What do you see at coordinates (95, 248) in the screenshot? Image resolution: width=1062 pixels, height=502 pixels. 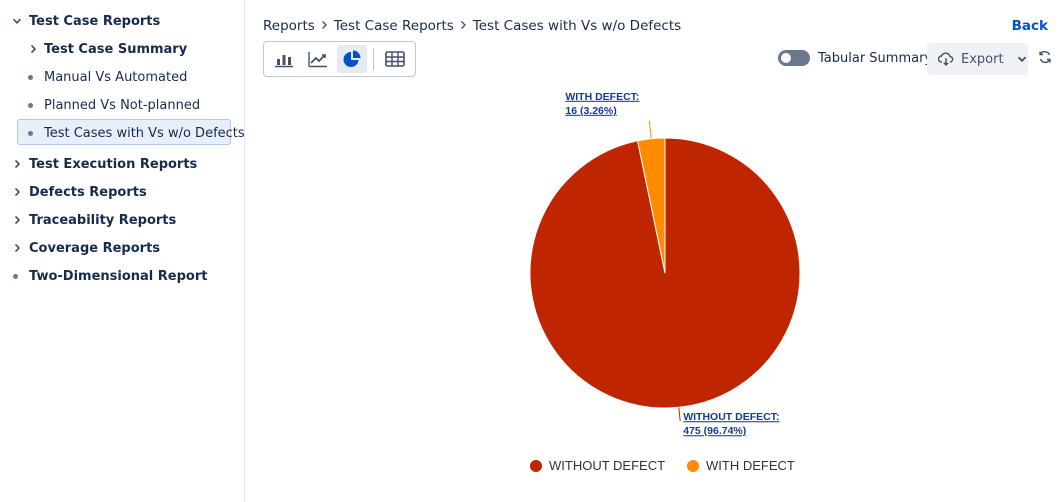 I see `tree-group-label: Coverage Reports` at bounding box center [95, 248].